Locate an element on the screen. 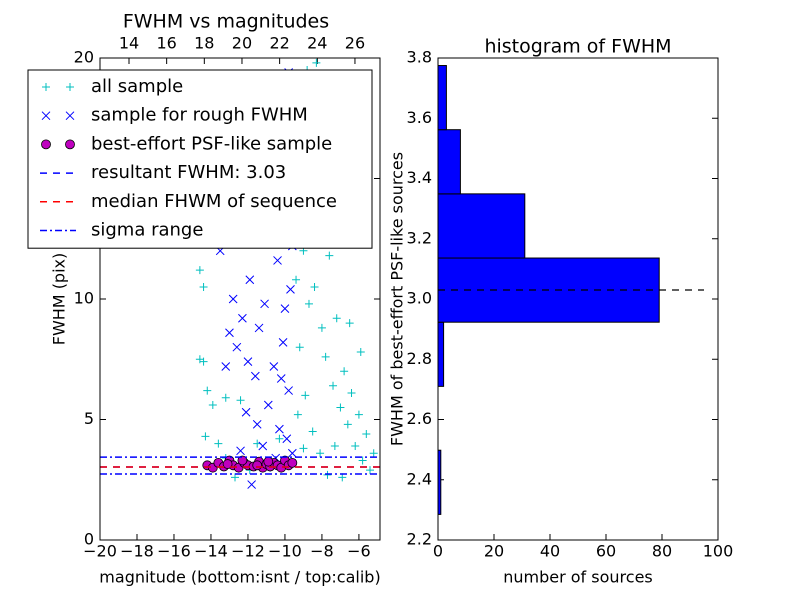 Image resolution: width=800 pixels, height=600 pixels. y-axis-label: FWHM (pix) is located at coordinates (59, 299).